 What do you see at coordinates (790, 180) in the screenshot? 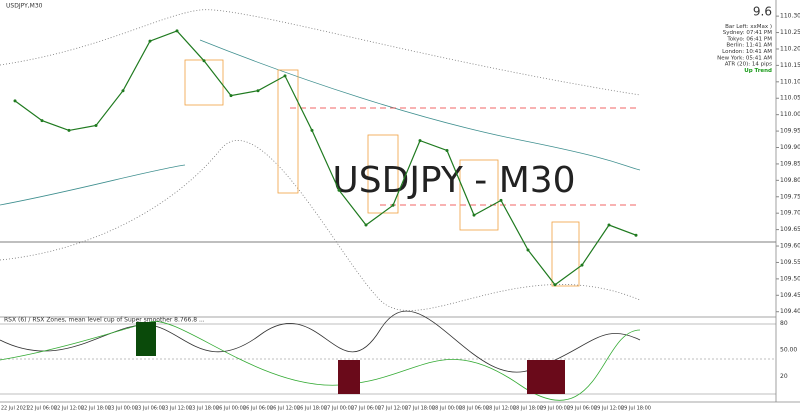
I see `y-tick-label: 109.800` at bounding box center [790, 180].